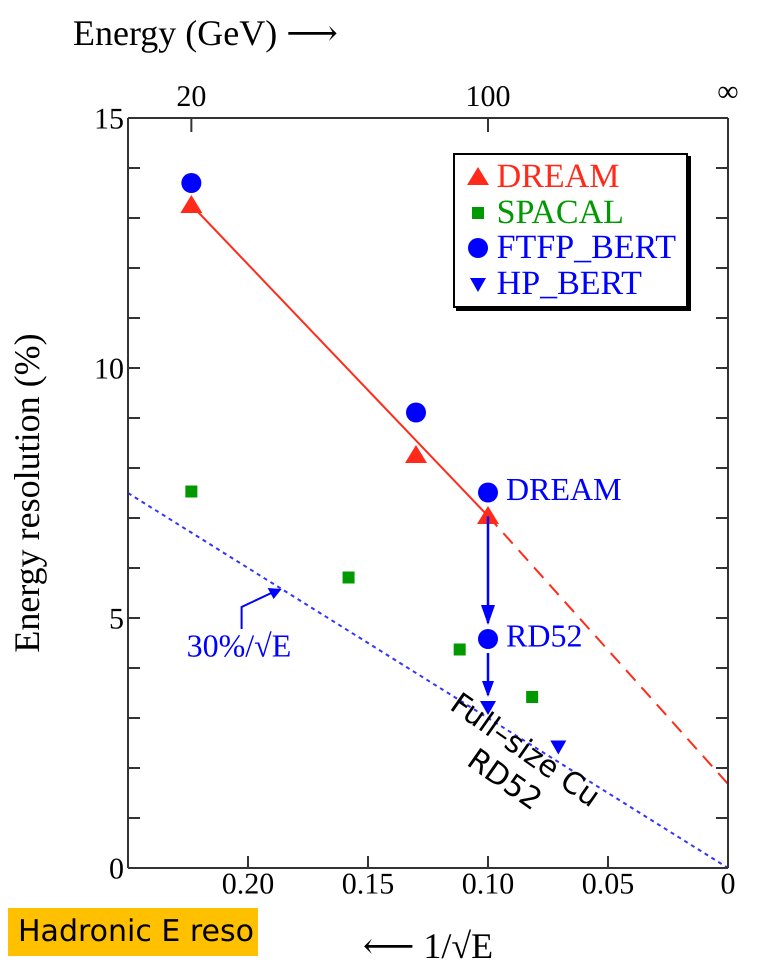 This screenshot has height=977, width=777. Describe the element at coordinates (569, 283) in the screenshot. I see `legend-label: HP_BERT` at that location.